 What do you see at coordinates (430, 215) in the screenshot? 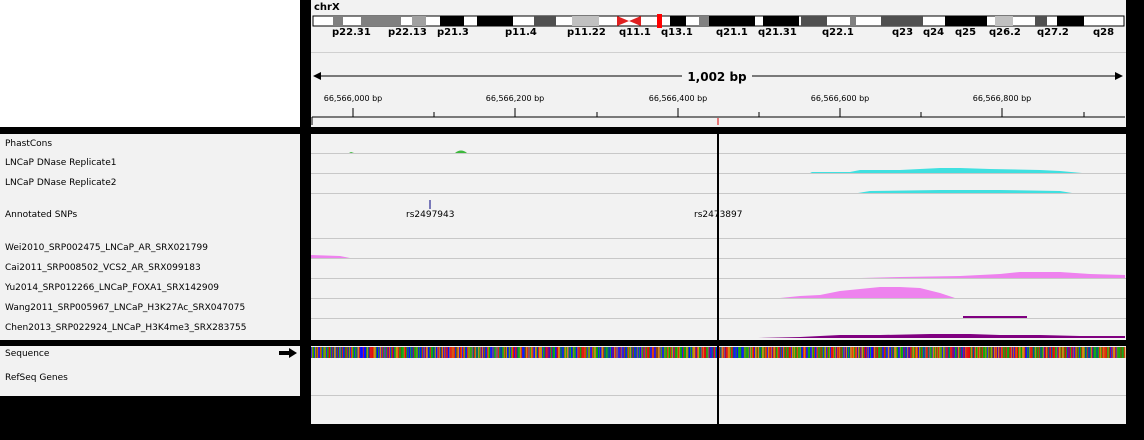
I see `snp-label: rs2497943` at bounding box center [430, 215].